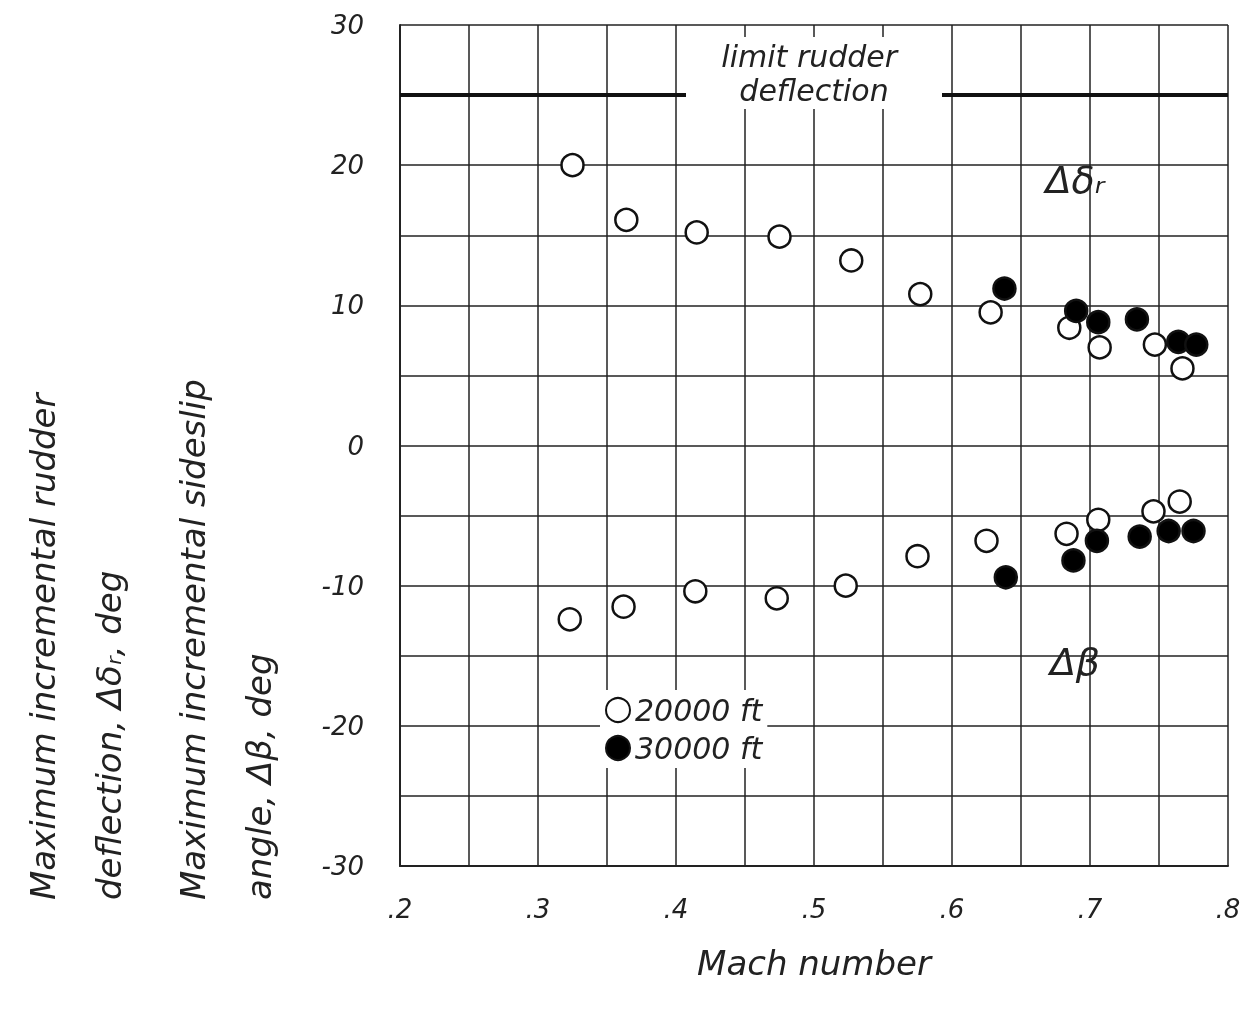  I want to click on y-tick-label: -10, so click(342, 585).